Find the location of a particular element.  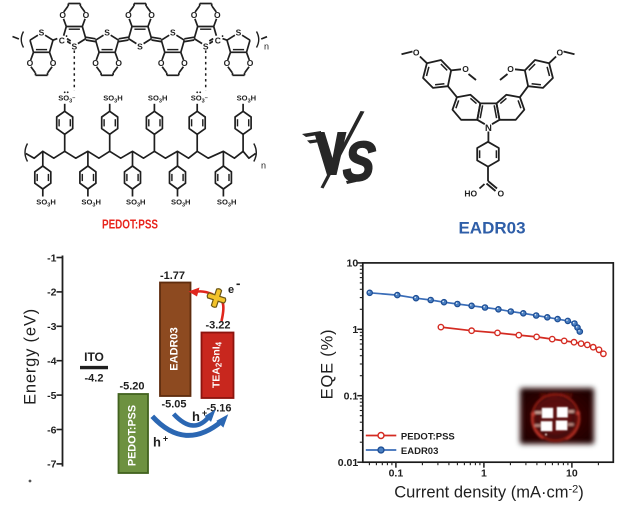

svg-text: N is located at coordinates (488, 128).